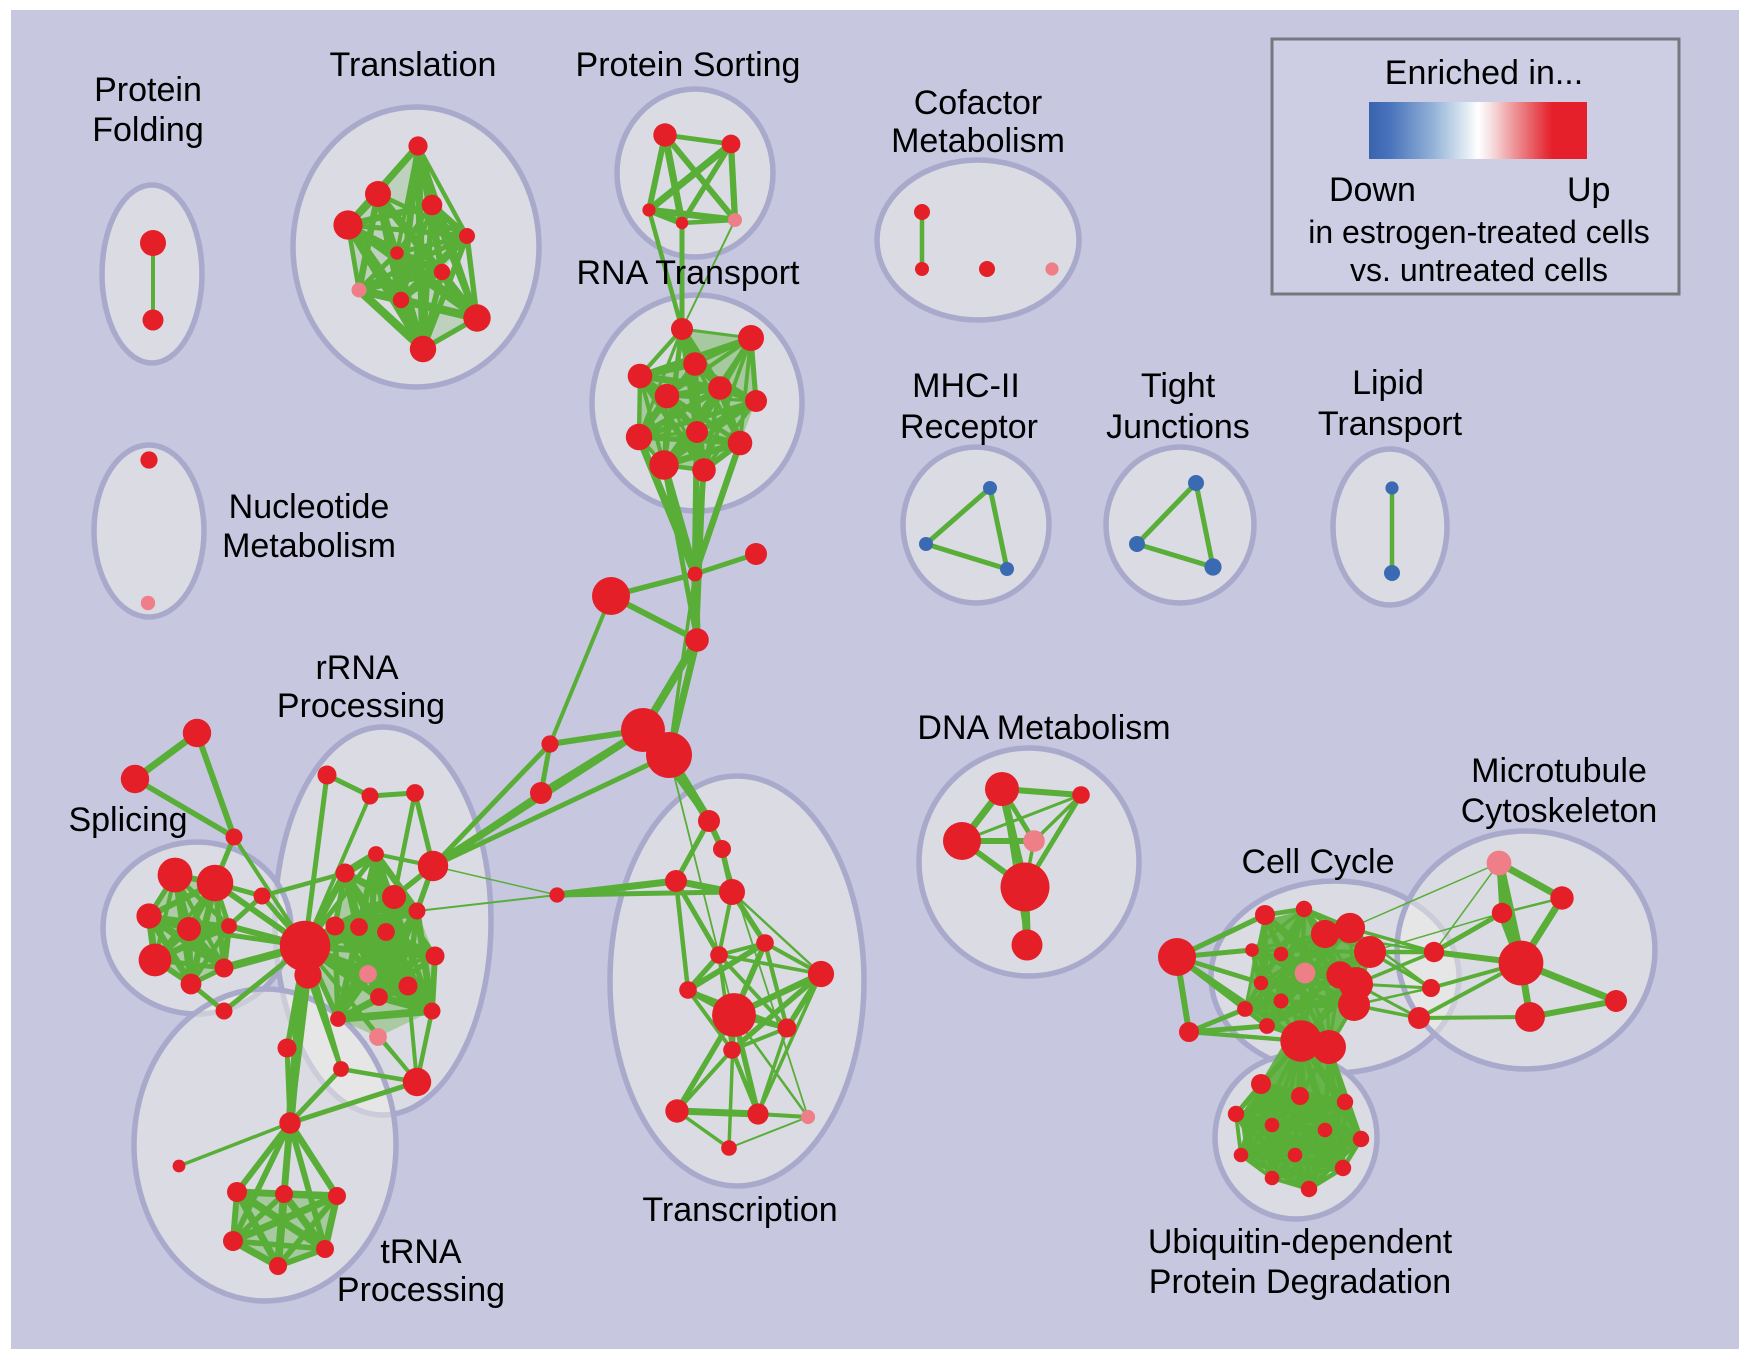  Describe the element at coordinates (1372, 190) in the screenshot. I see `svg-text: Down` at that location.